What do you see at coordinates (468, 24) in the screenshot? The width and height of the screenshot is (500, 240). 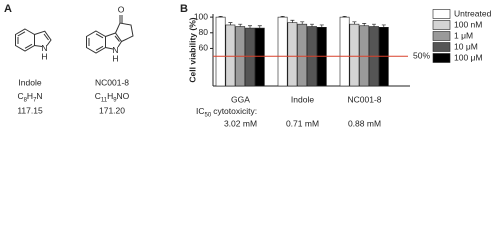 I see `legend-label: 100 nM` at bounding box center [468, 24].